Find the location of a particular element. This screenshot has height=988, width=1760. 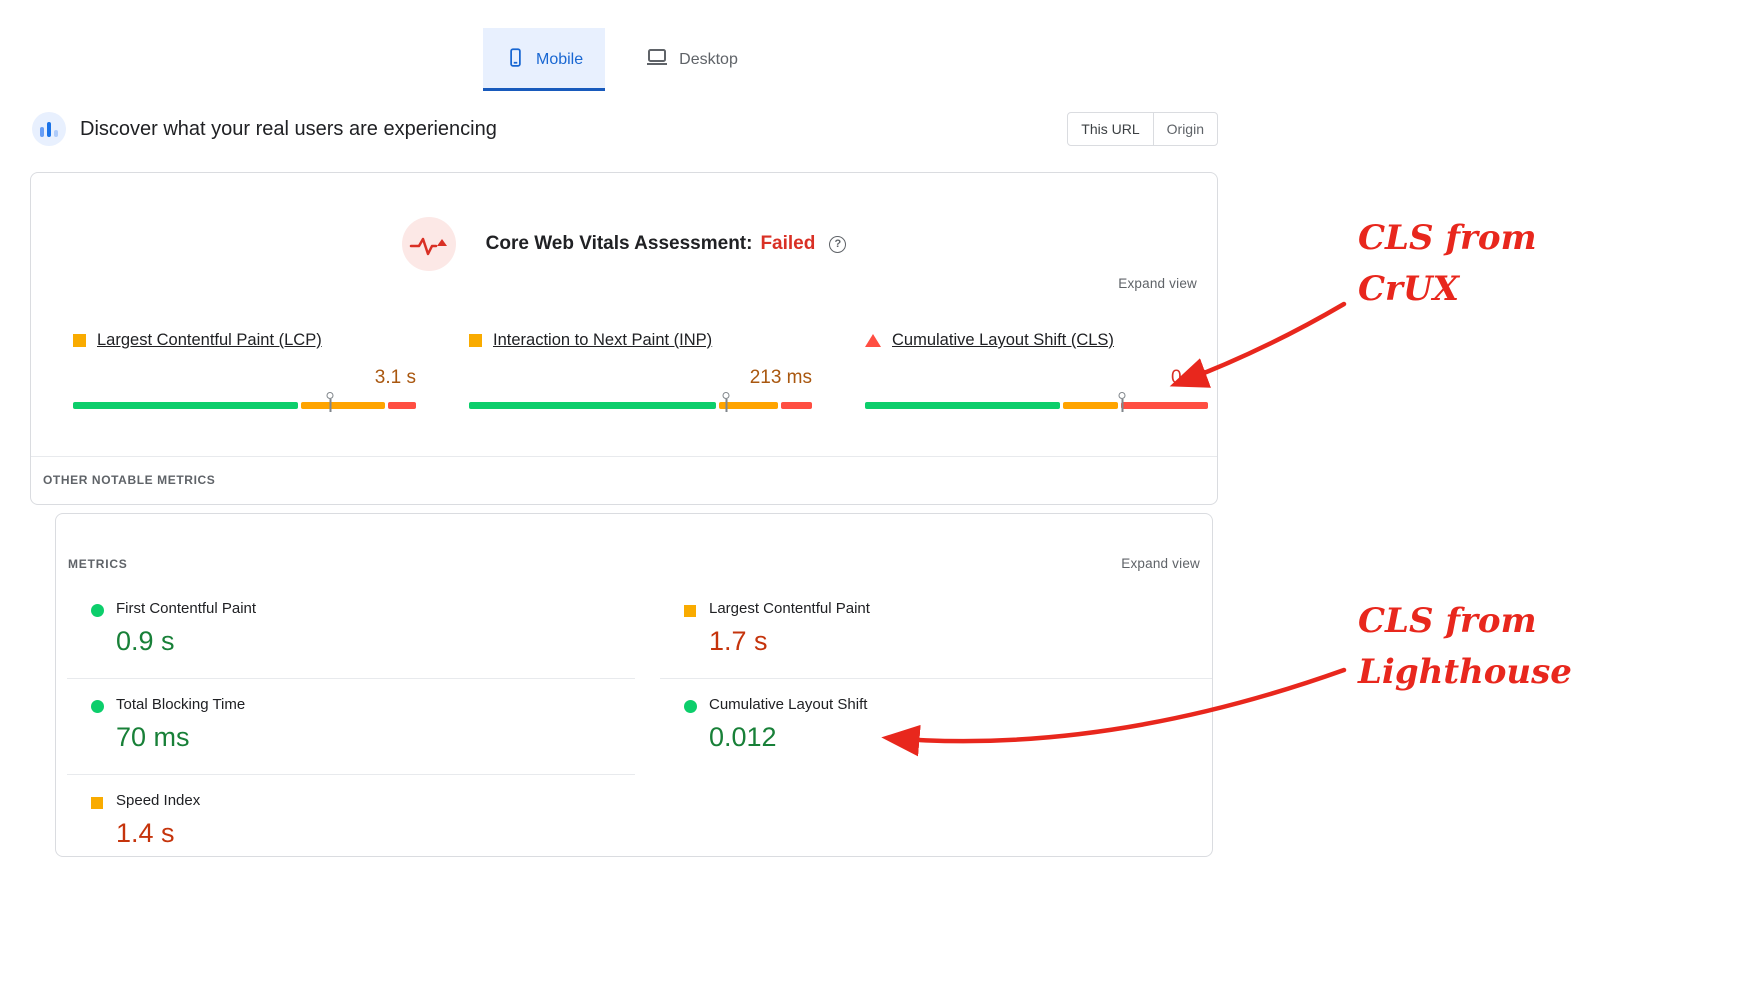

other-notable-metrics-label: OTHER NOTABLE METRICS is located at coordinates (129, 480).